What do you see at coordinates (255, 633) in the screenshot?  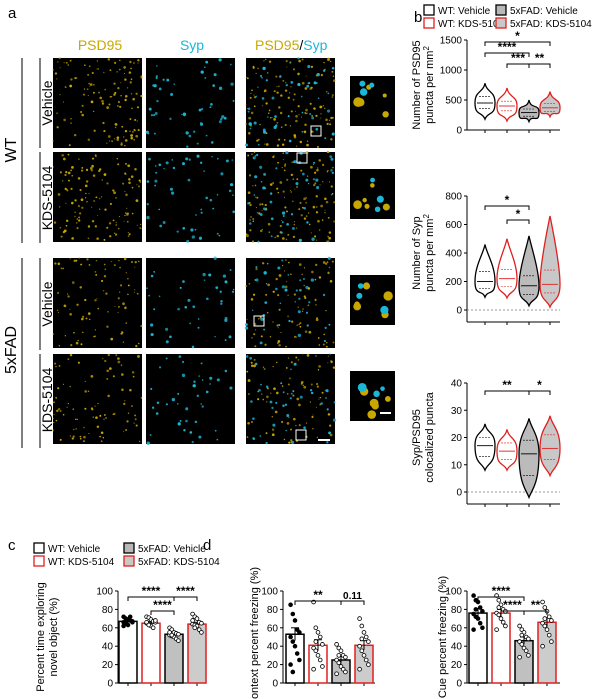 I see `y-axis-label: Context percent freezing (%)` at bounding box center [255, 633].